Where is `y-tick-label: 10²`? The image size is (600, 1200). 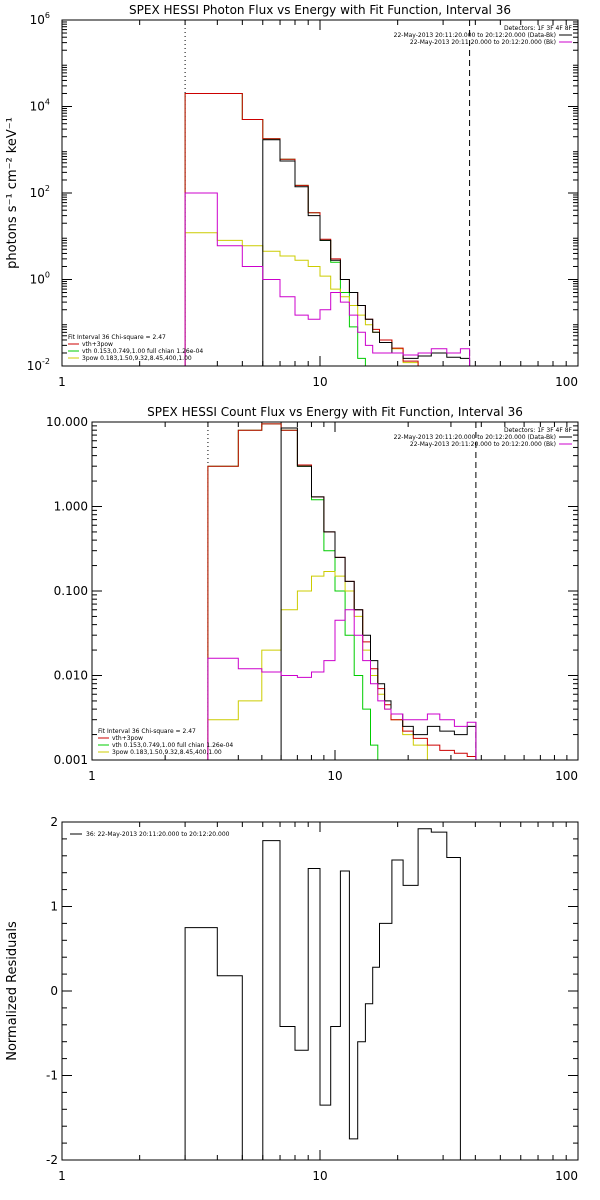 y-tick-label: 10² is located at coordinates (40, 192).